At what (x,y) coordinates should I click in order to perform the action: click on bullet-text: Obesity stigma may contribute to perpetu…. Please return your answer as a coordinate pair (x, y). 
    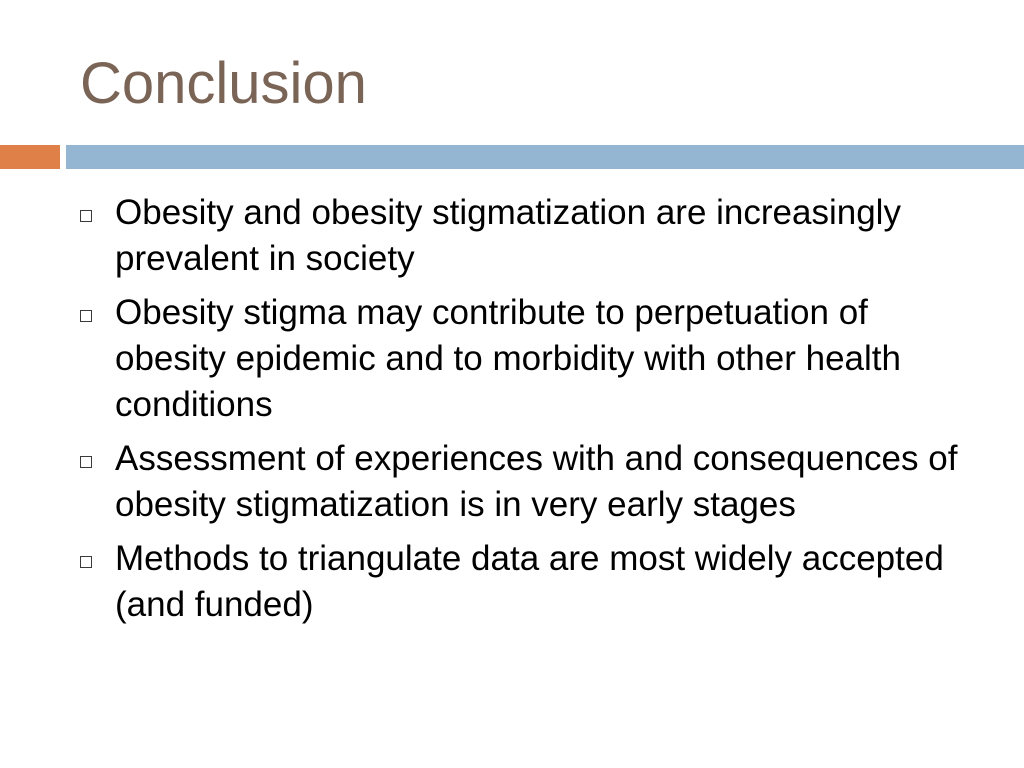
    Looking at the image, I should click on (508, 358).